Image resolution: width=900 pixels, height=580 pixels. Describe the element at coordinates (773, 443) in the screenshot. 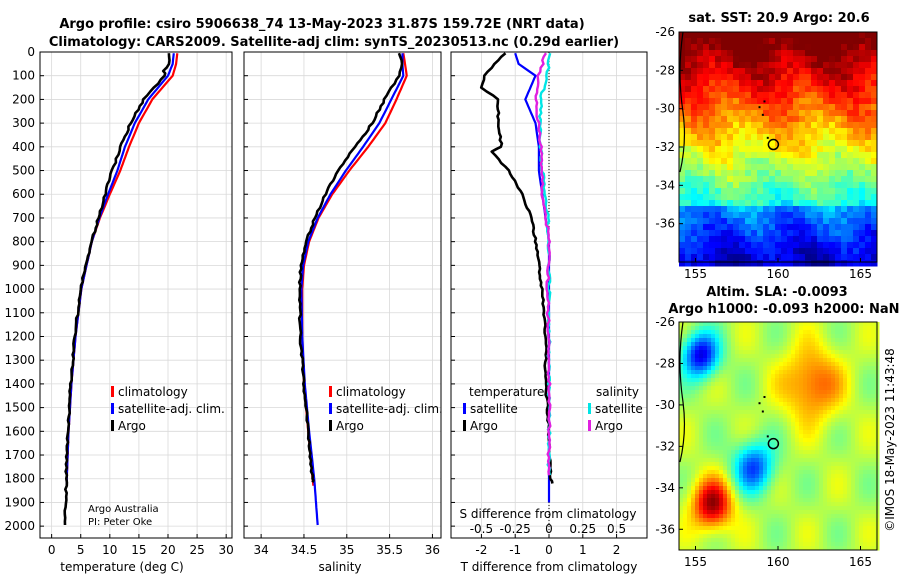

I see `argo-position-marker` at that location.